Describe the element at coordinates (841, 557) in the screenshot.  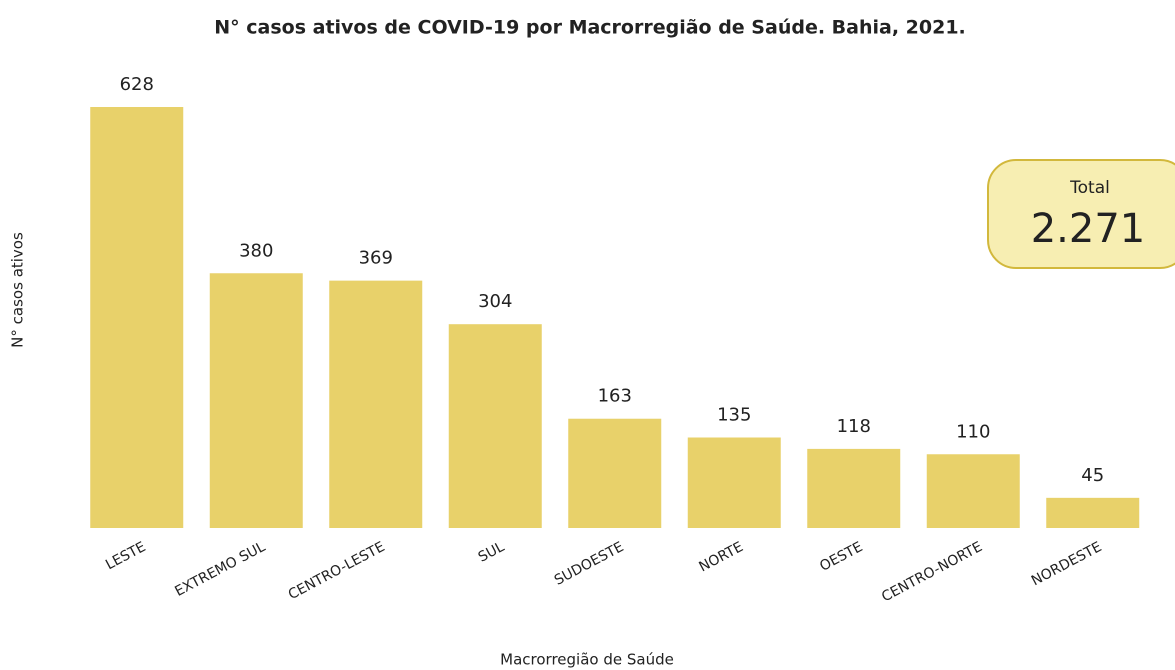
I see `x-tick-label: OESTE` at that location.